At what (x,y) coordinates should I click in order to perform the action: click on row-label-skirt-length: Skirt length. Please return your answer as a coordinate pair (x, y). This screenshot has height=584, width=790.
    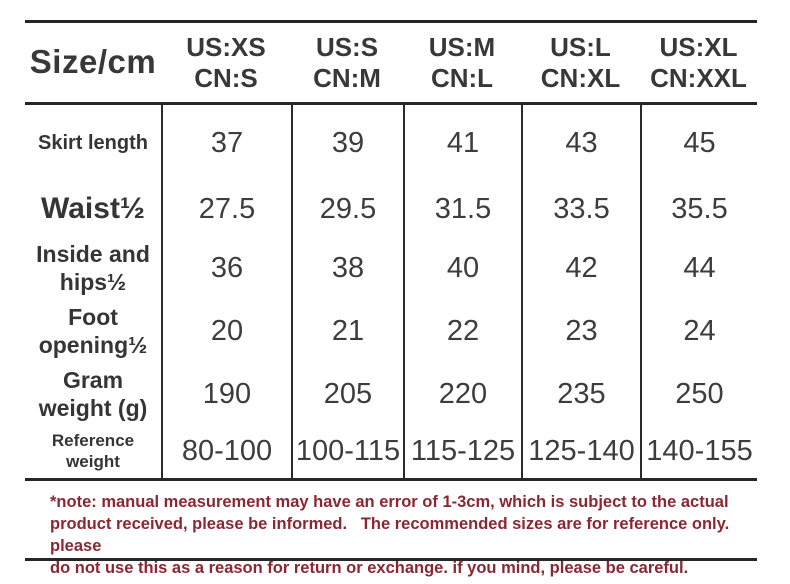
    Looking at the image, I should click on (92, 142).